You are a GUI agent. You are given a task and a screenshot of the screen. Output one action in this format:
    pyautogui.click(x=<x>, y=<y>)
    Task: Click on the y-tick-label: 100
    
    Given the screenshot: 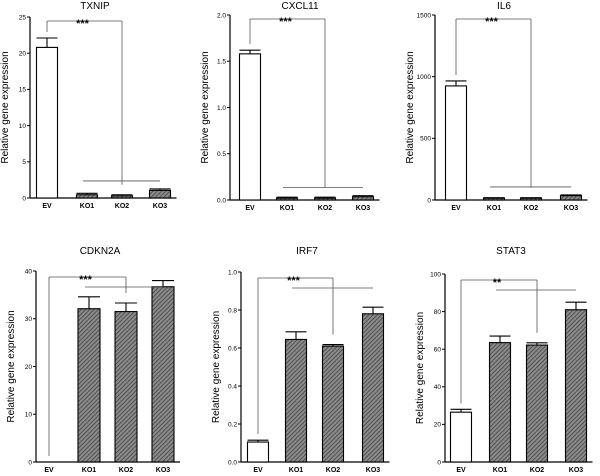 What is the action you would take?
    pyautogui.click(x=435, y=274)
    